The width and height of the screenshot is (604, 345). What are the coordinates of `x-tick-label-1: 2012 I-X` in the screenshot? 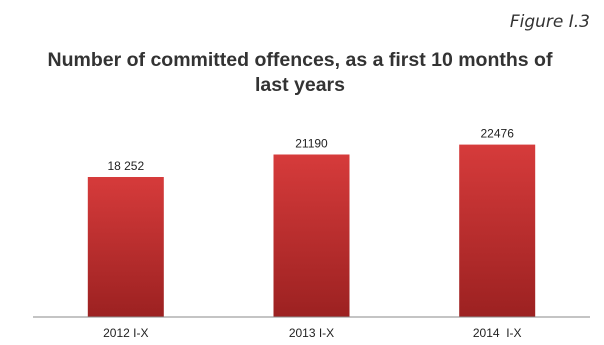 It's located at (125, 333).